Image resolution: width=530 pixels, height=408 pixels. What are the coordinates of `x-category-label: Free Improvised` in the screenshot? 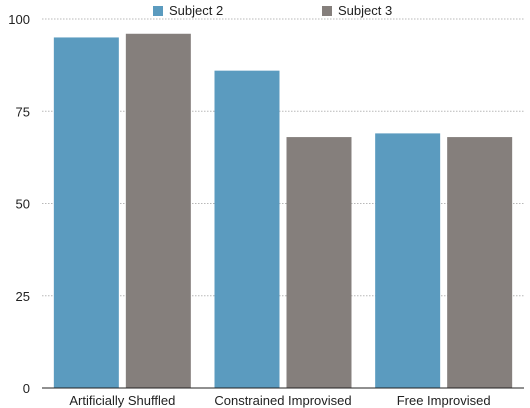 It's located at (444, 400).